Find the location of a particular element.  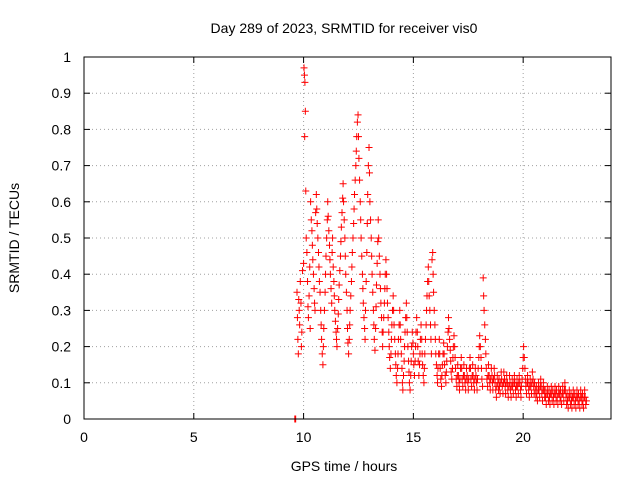

y-tick-label: 0.8 is located at coordinates (62, 129).